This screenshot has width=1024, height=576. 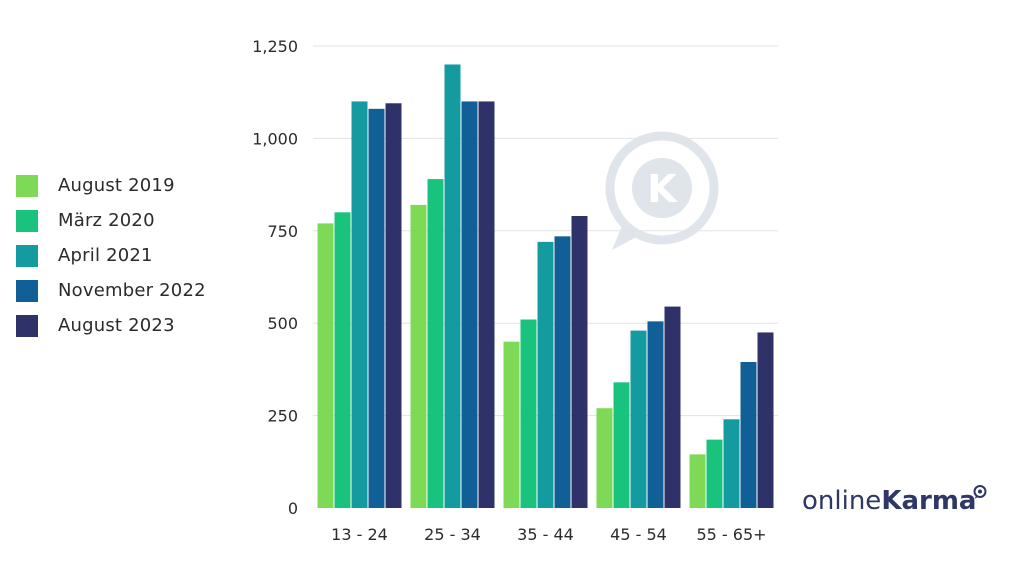 I want to click on y-tick-label: 250, so click(x=282, y=416).